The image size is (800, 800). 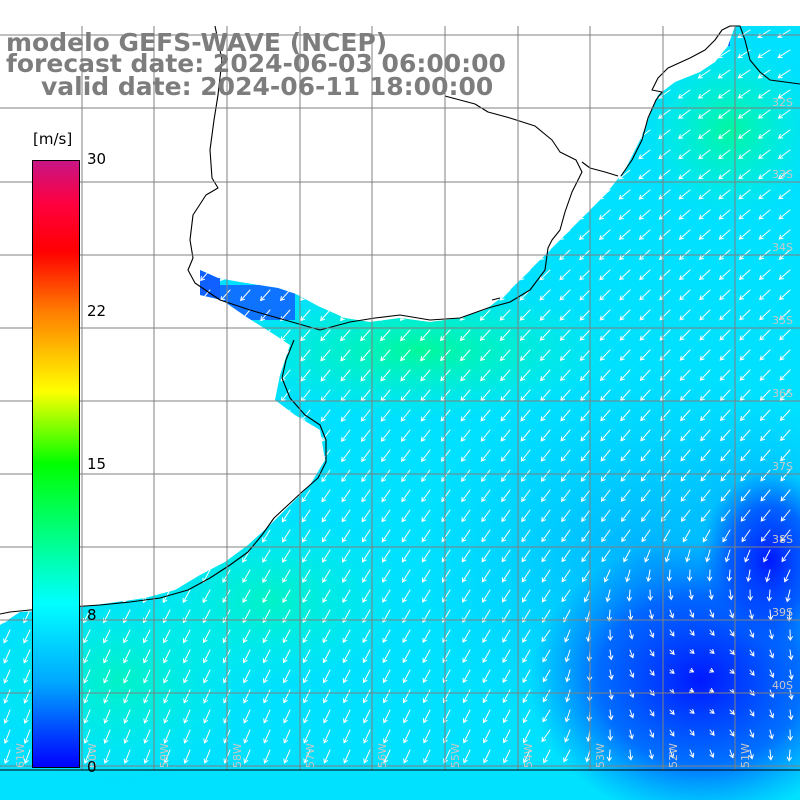 I want to click on lon-label: 60W, so click(x=92, y=755).